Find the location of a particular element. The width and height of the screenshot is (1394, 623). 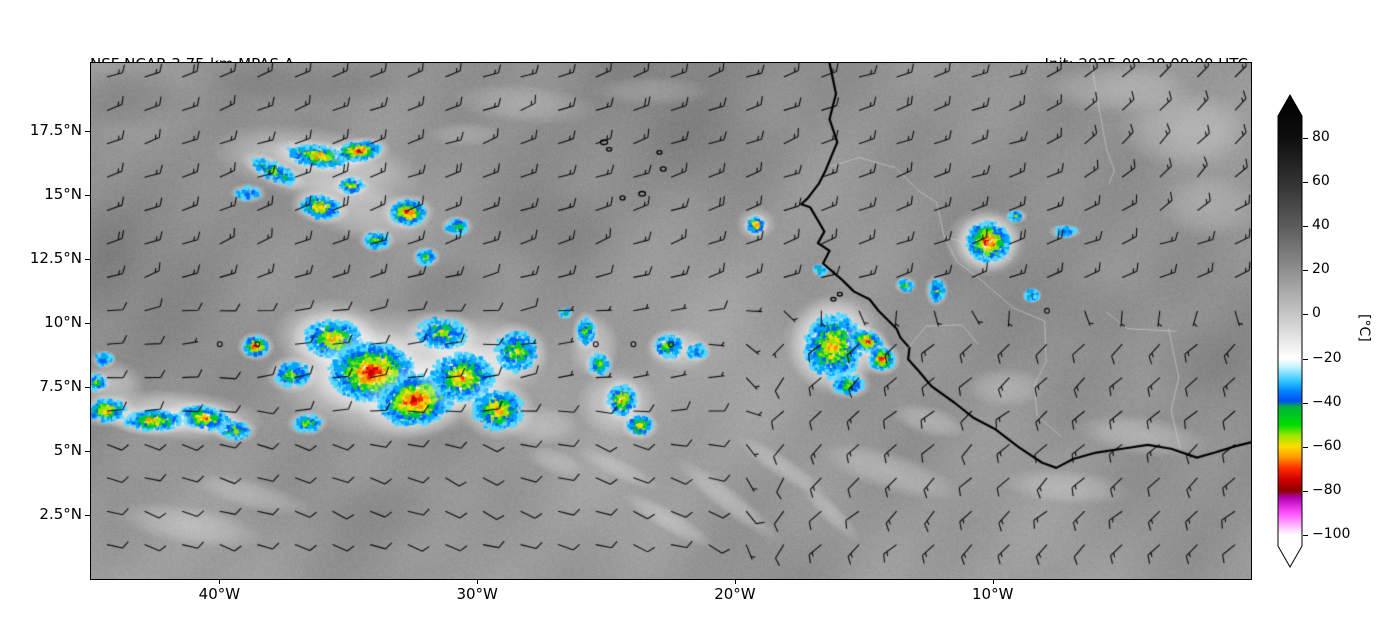

colorbar-tick-label: −20 is located at coordinates (1327, 357).